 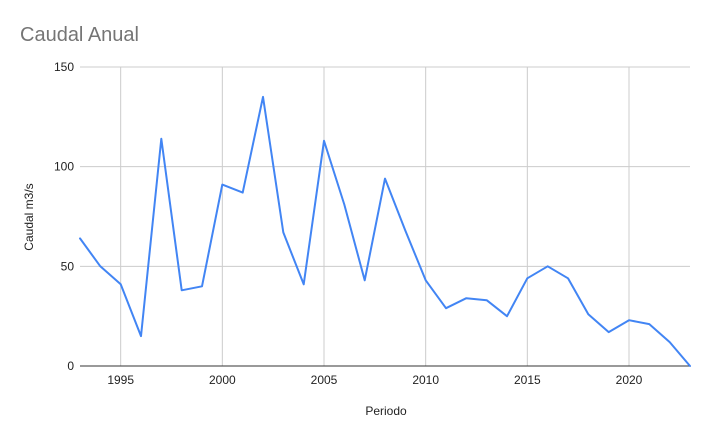 What do you see at coordinates (527, 380) in the screenshot?
I see `x-tick-label: 2015` at bounding box center [527, 380].